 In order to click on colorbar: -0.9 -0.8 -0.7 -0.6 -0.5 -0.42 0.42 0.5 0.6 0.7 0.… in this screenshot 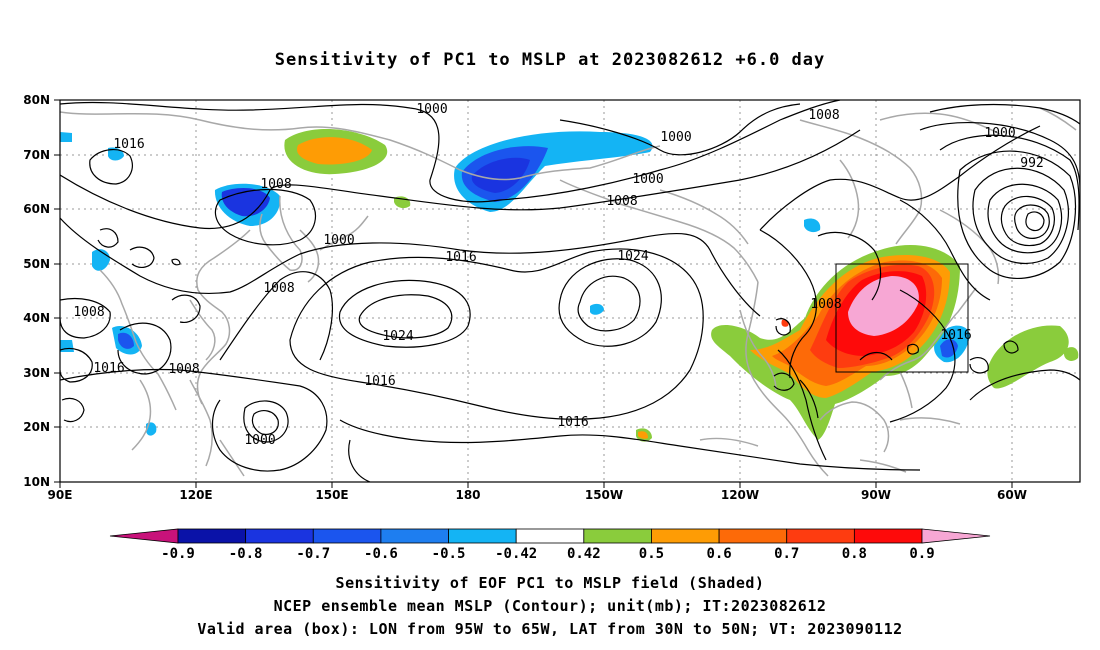, I will do `click(550, 545)`.